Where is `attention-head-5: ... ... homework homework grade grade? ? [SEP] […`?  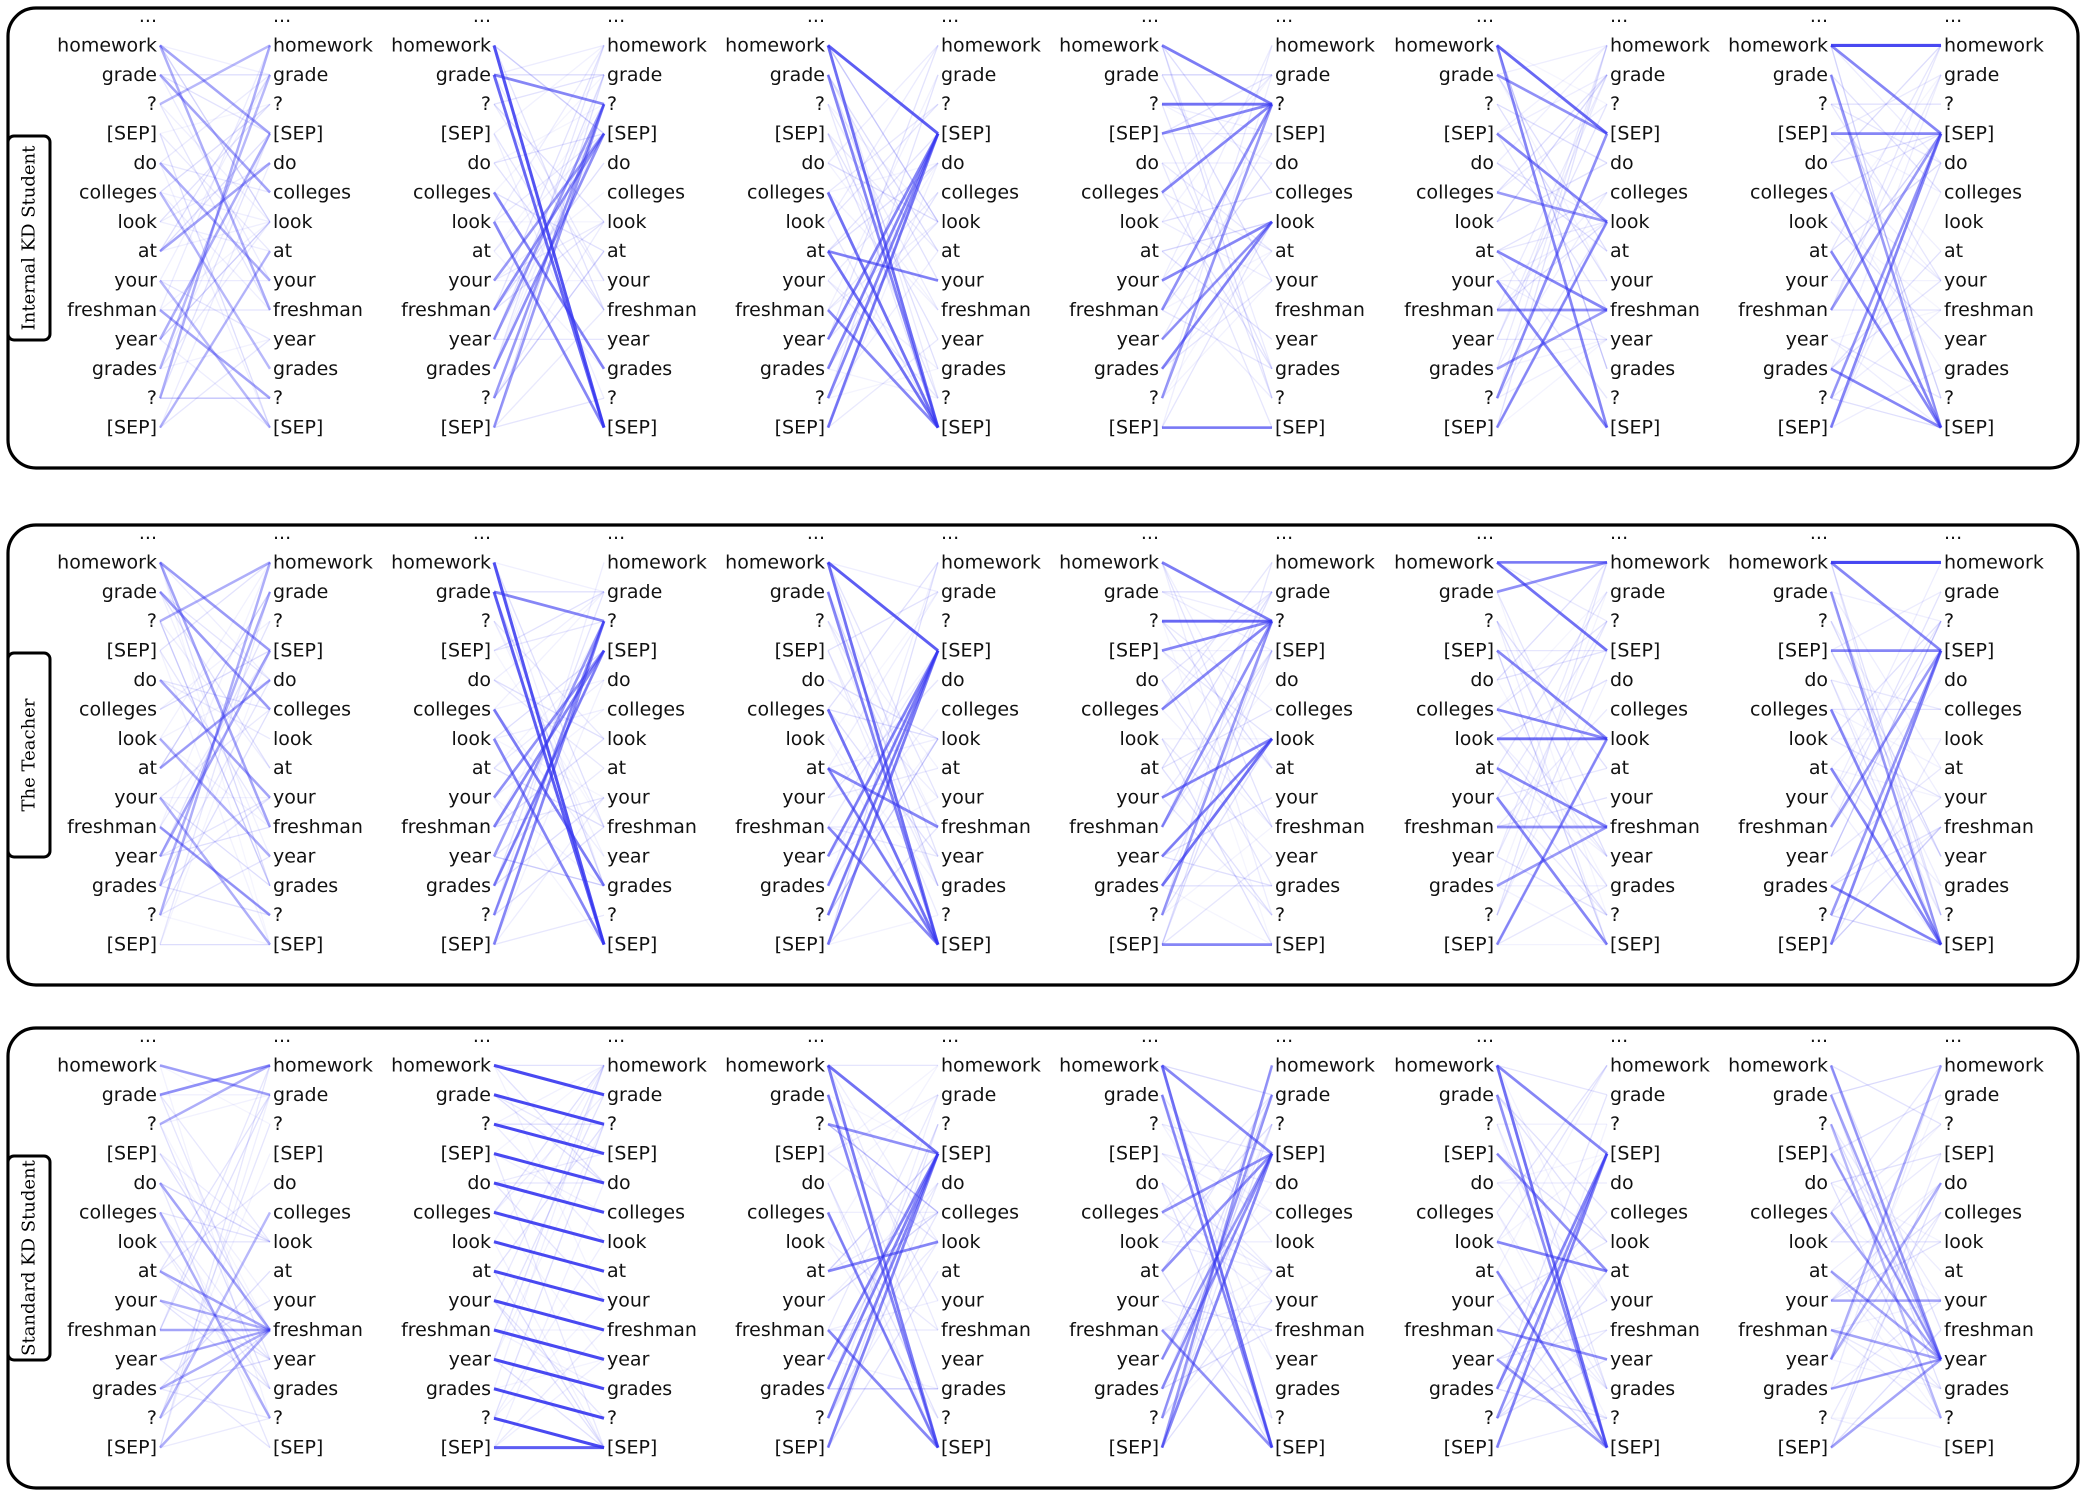
attention-head-5: ... ... homework homework grade grade? ? [SEP] [… is located at coordinates (1552, 1242).